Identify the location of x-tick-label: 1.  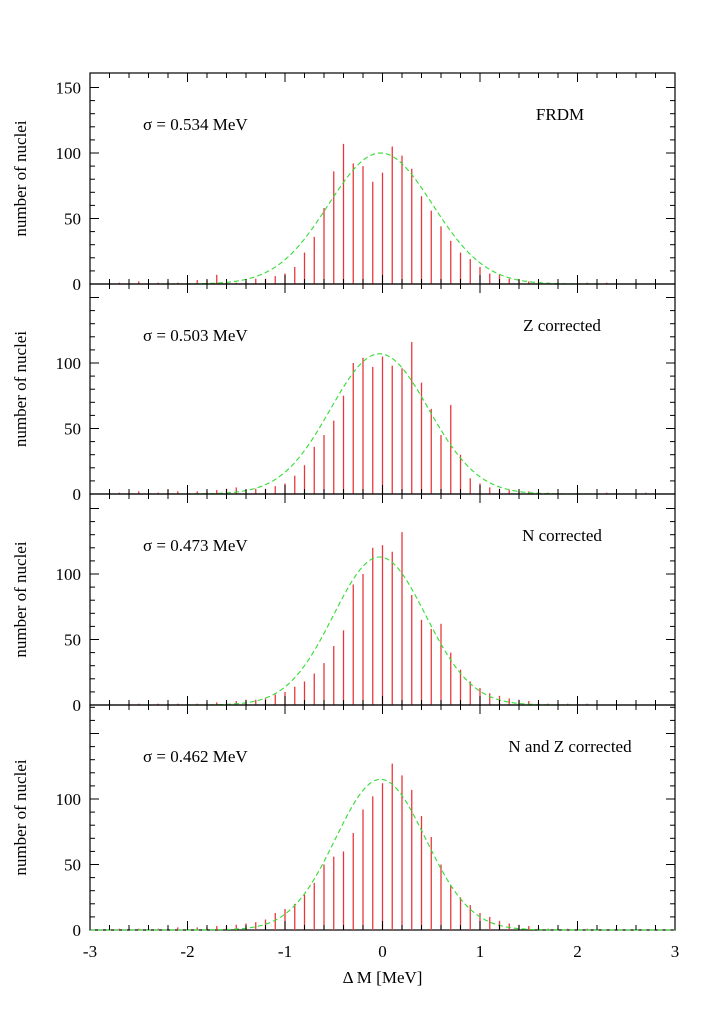
(480, 951).